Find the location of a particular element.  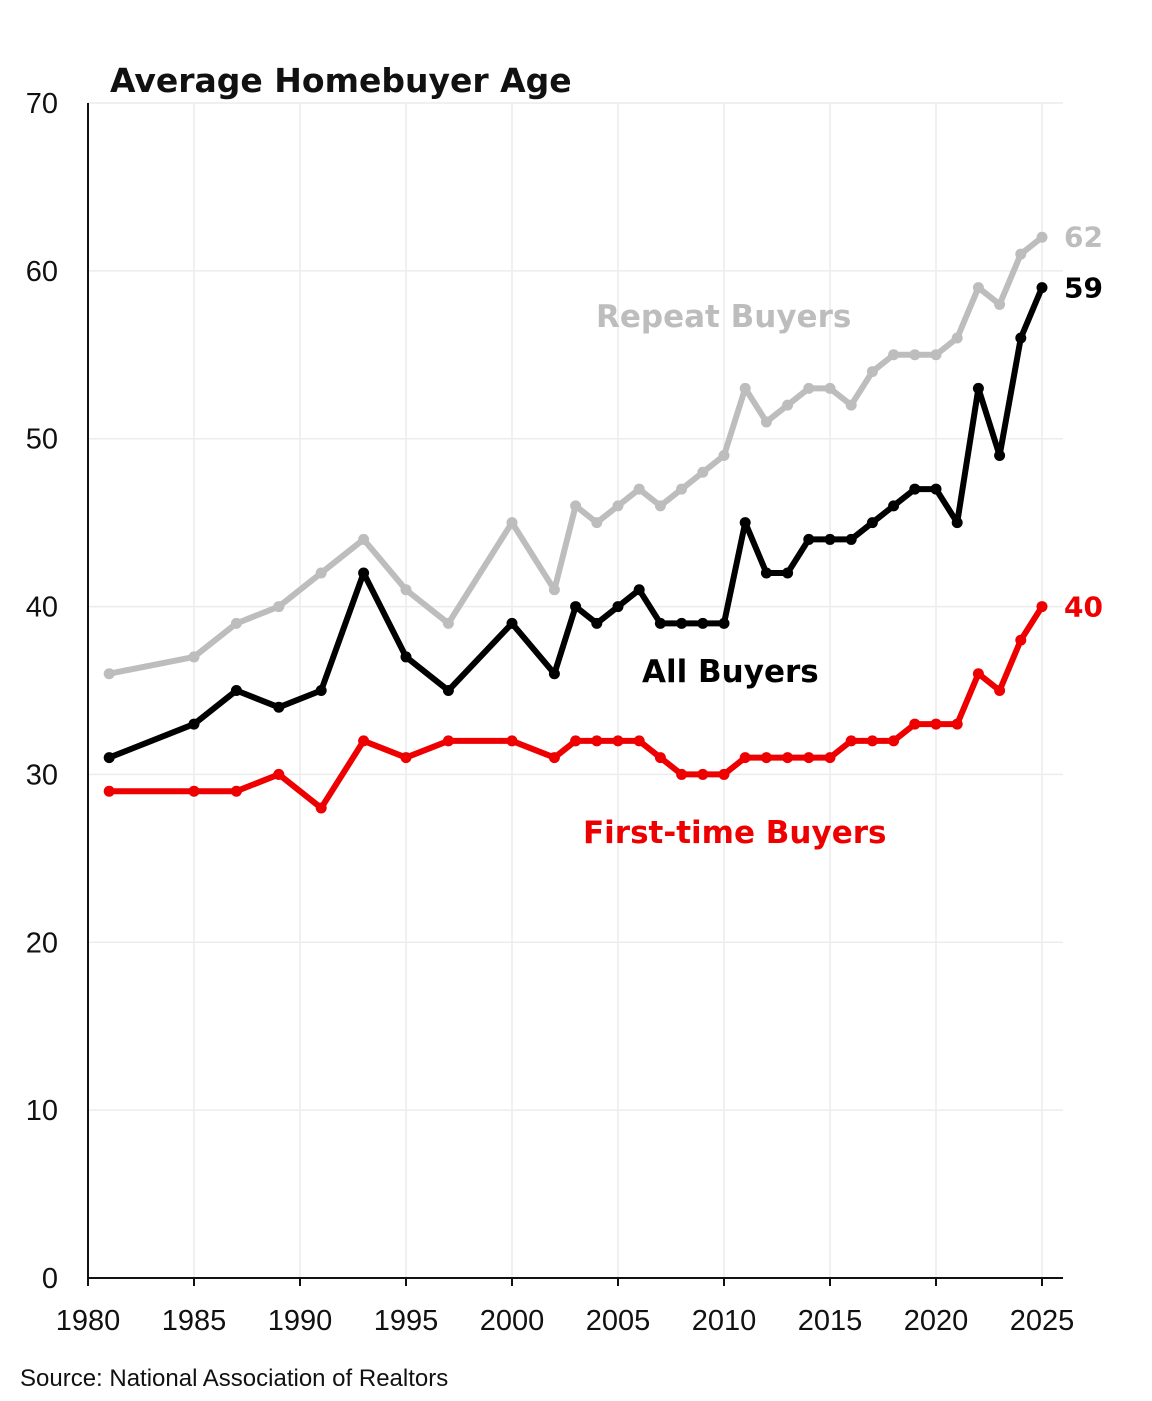

end-value-label: 40 is located at coordinates (1083, 607).